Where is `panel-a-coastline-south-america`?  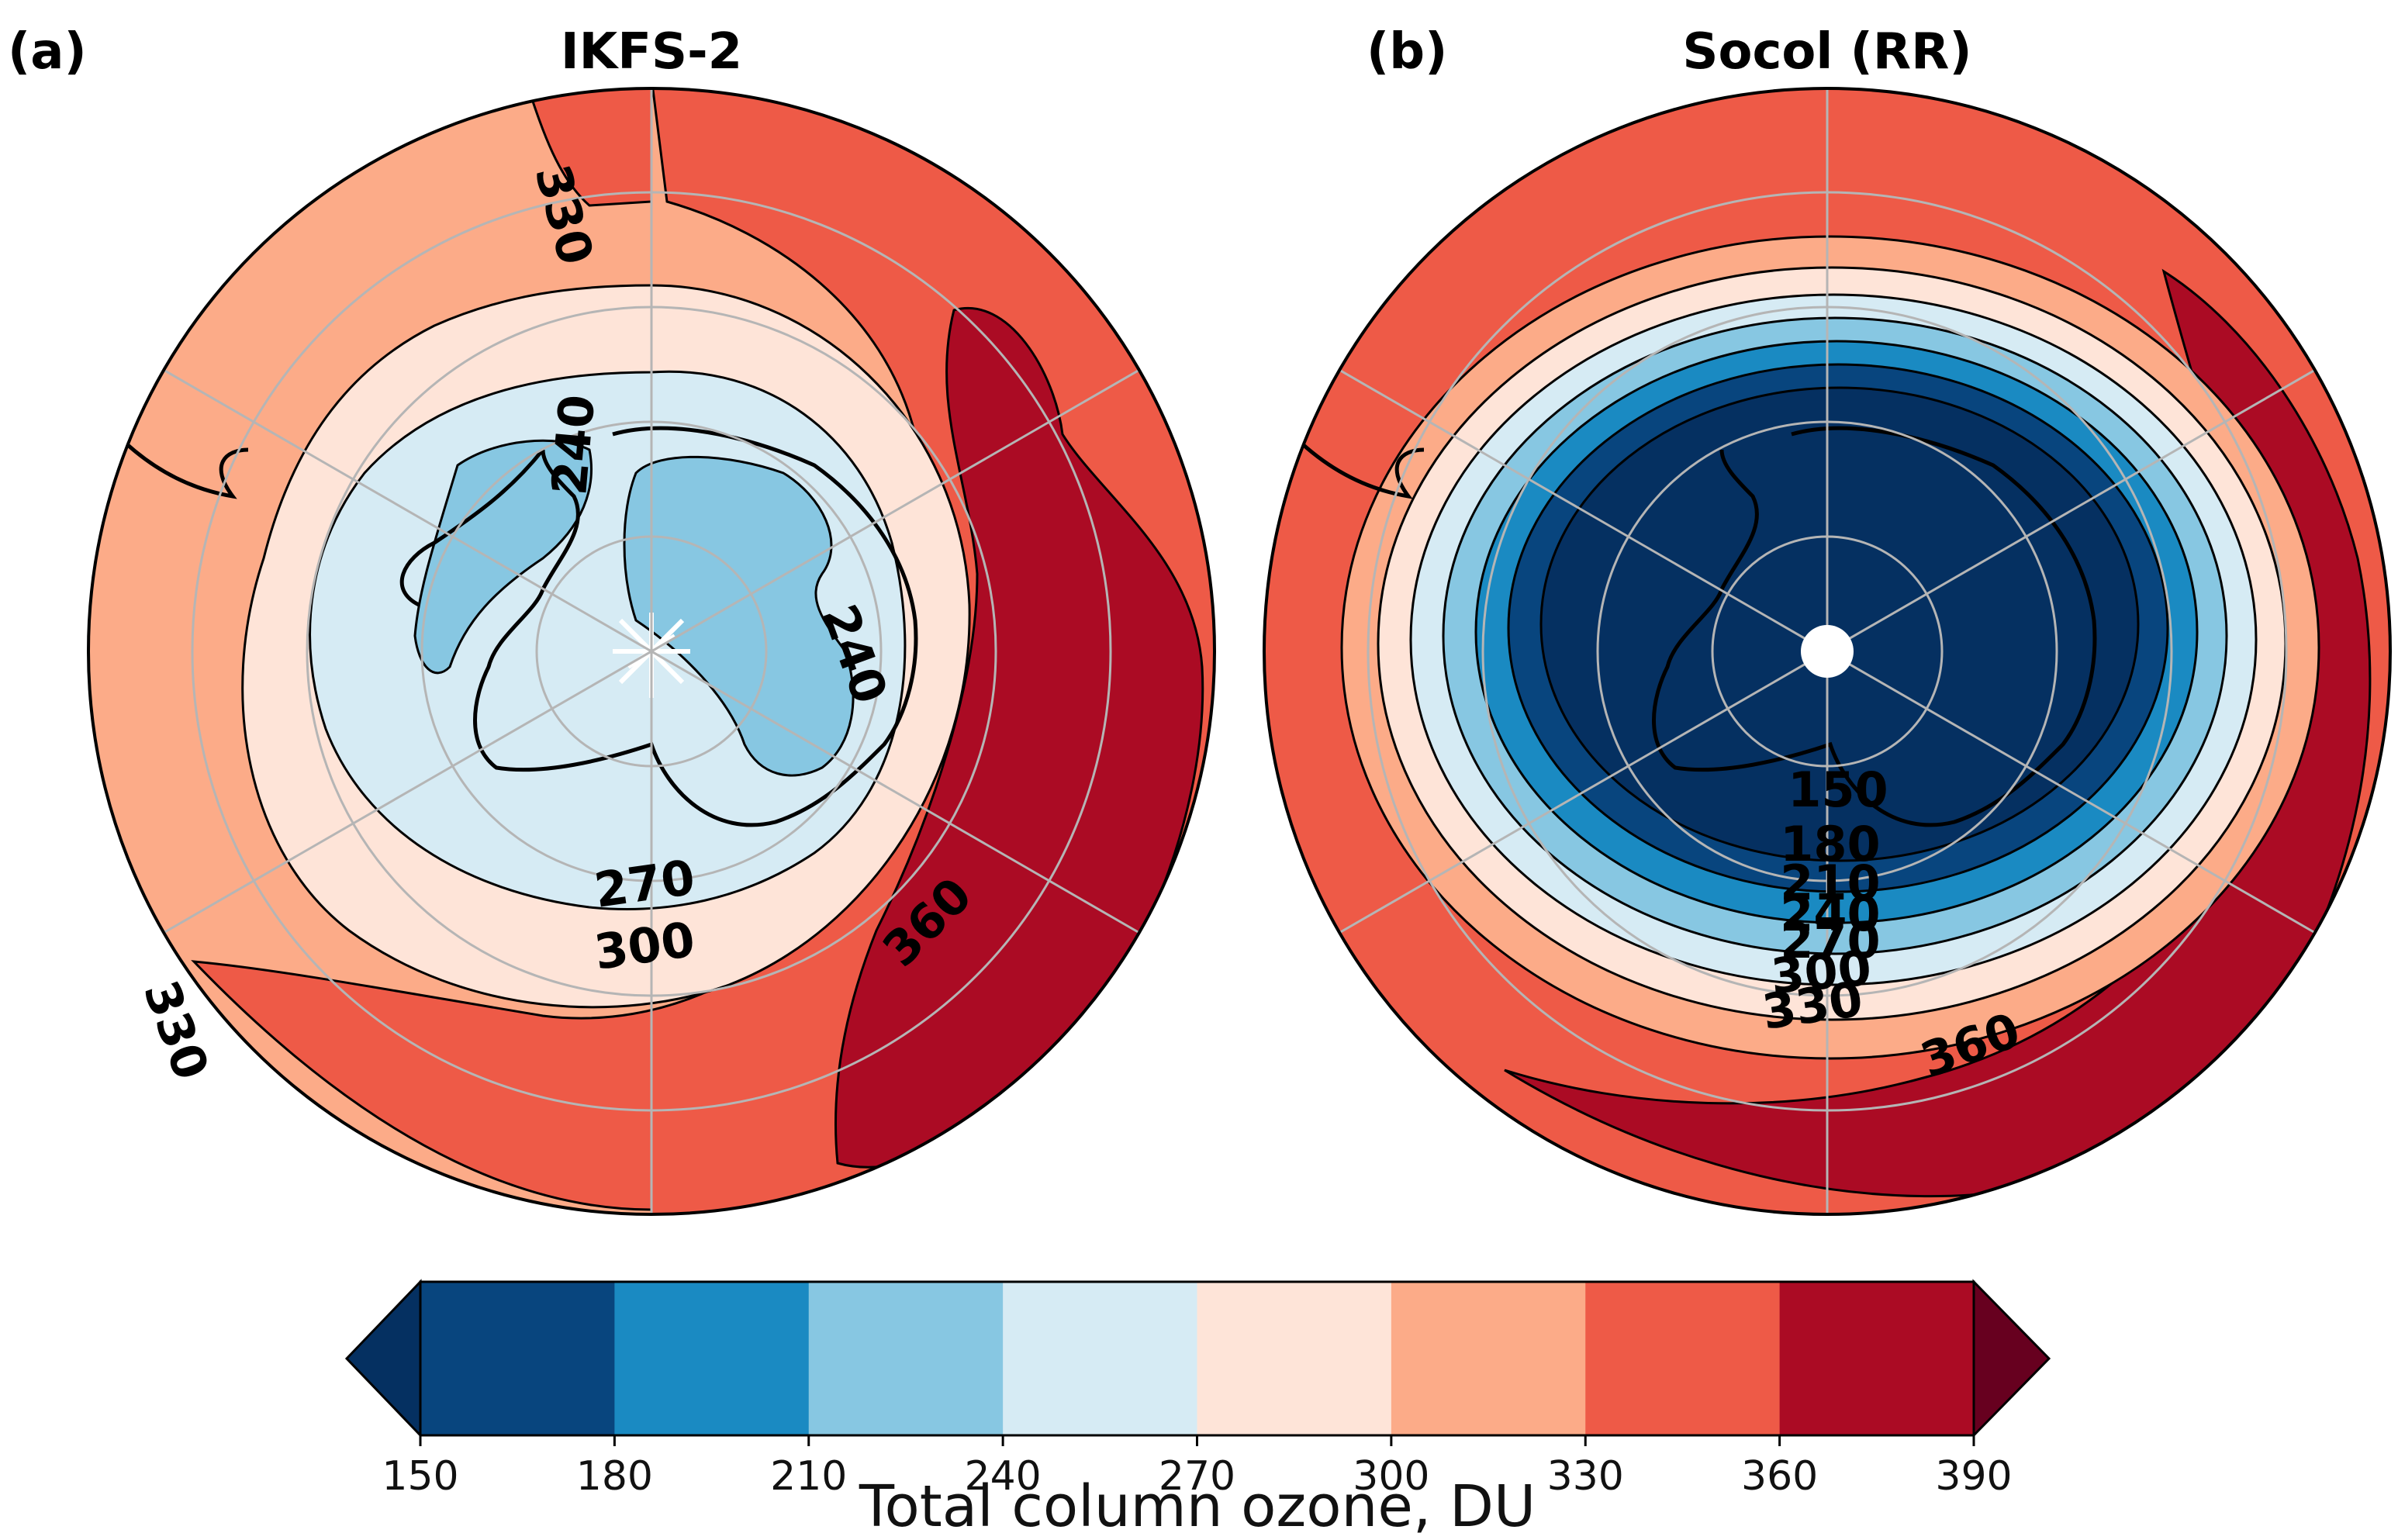
panel-a-coastline-south-america is located at coordinates (182, 466).